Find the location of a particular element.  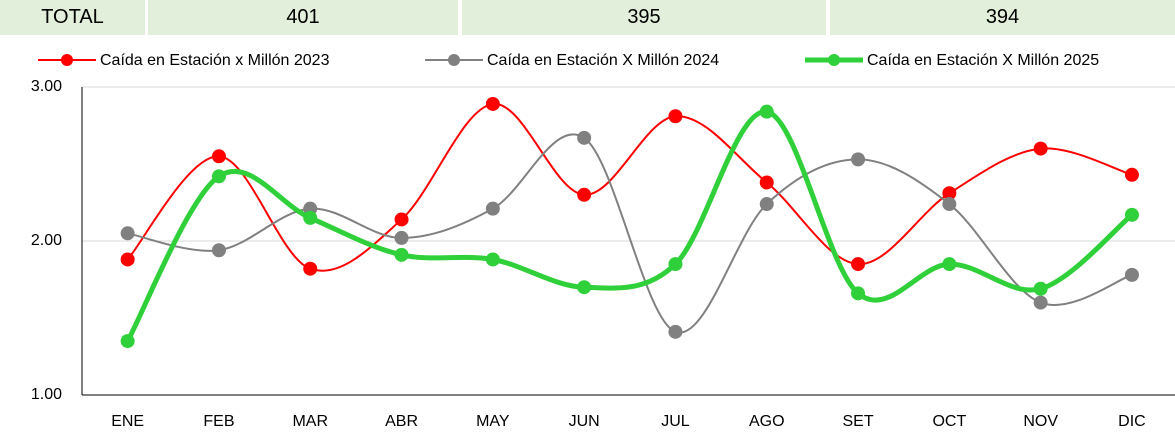

x-tick-label: JUN is located at coordinates (584, 421).